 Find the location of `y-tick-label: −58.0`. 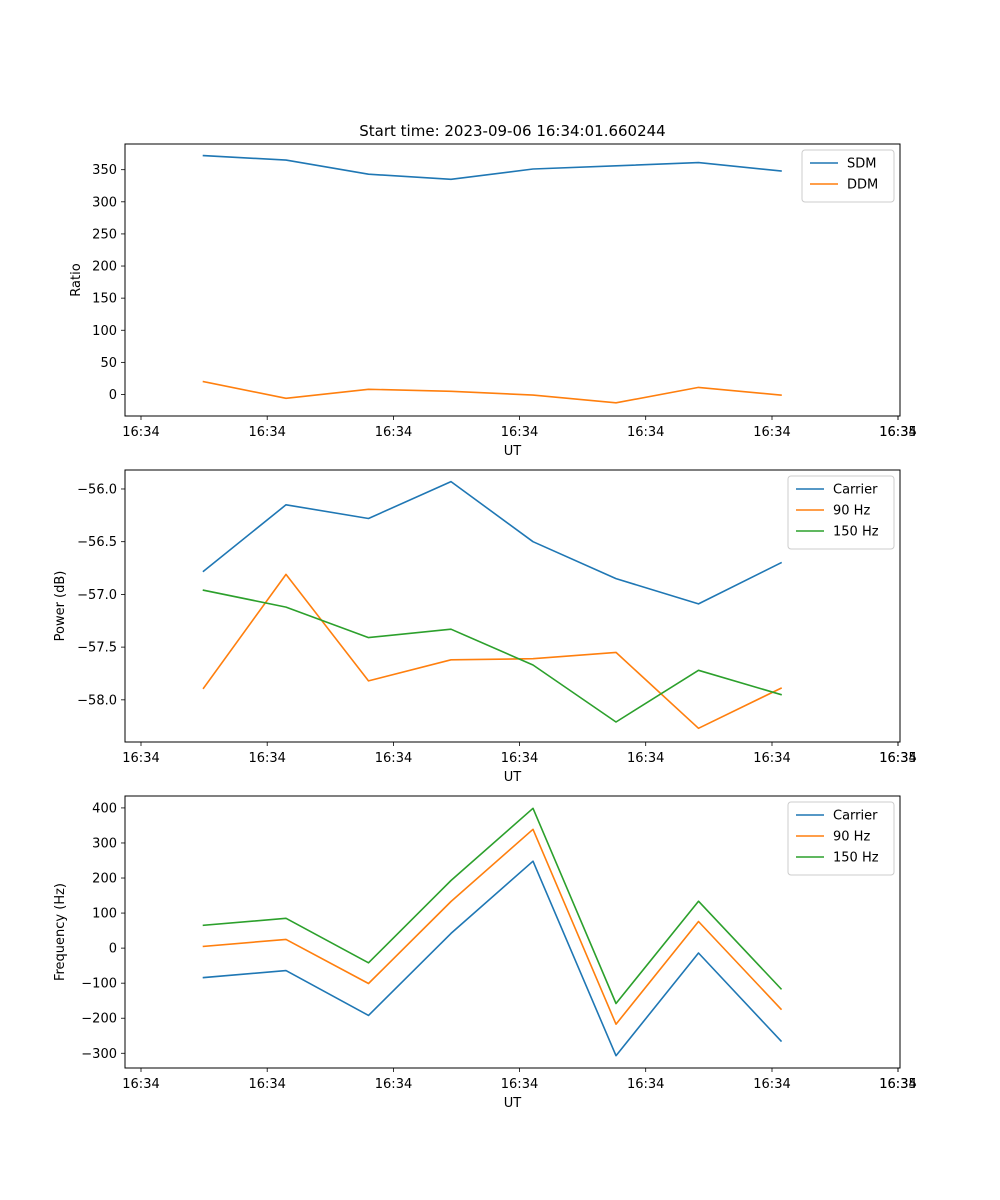

y-tick-label: −58.0 is located at coordinates (97, 700).